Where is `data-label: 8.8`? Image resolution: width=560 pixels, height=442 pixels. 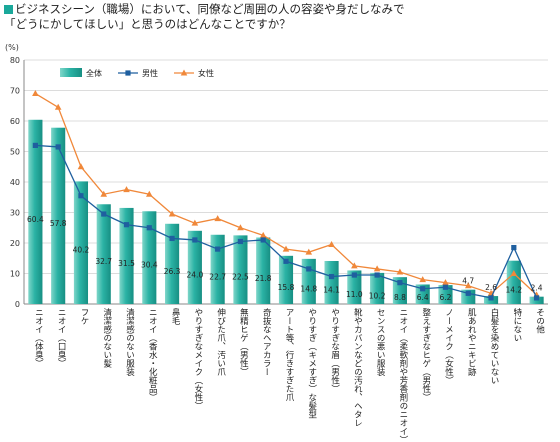 data-label: 8.8 is located at coordinates (400, 297).